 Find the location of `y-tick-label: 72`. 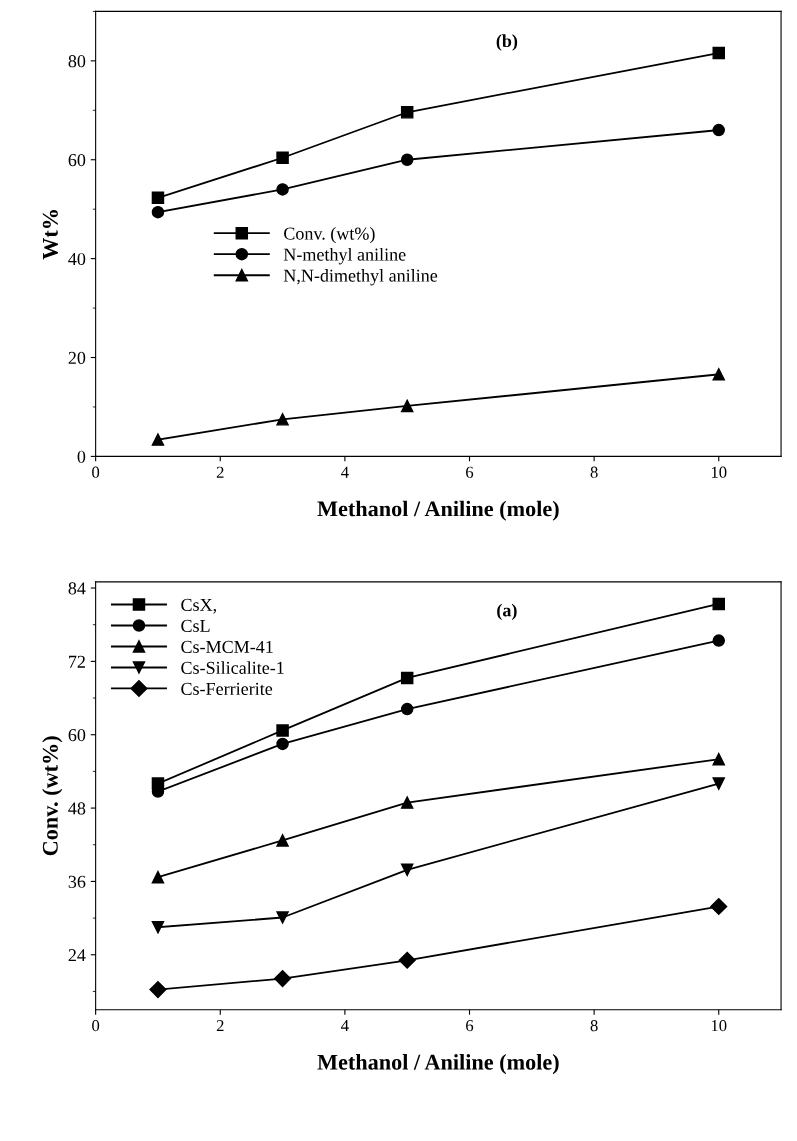

y-tick-label: 72 is located at coordinates (77, 661).